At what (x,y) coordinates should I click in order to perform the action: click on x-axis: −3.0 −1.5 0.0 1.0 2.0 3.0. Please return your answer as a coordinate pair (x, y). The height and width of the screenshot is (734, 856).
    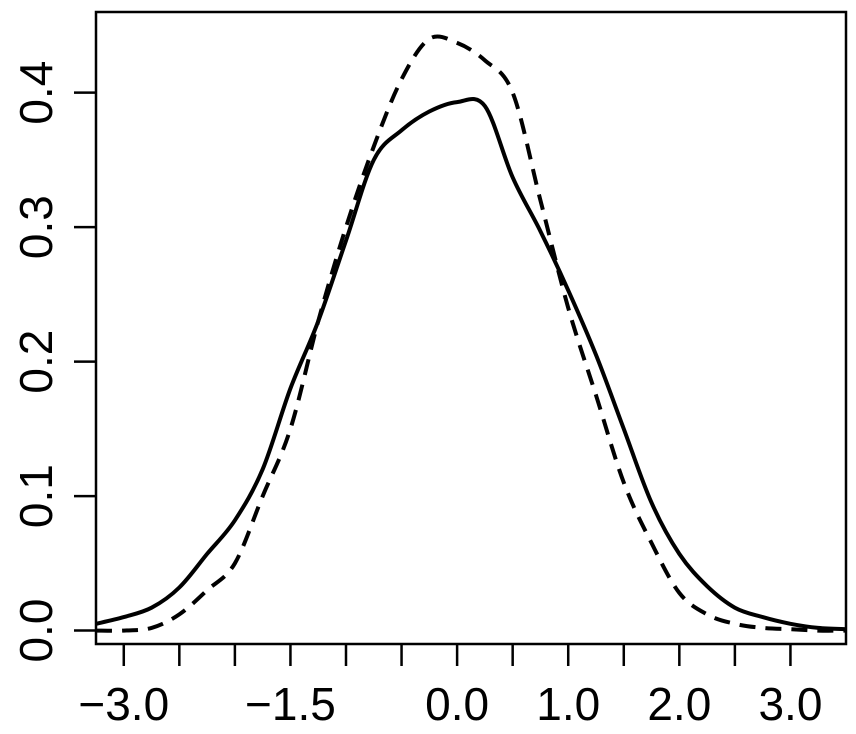
    Looking at the image, I should click on (450, 687).